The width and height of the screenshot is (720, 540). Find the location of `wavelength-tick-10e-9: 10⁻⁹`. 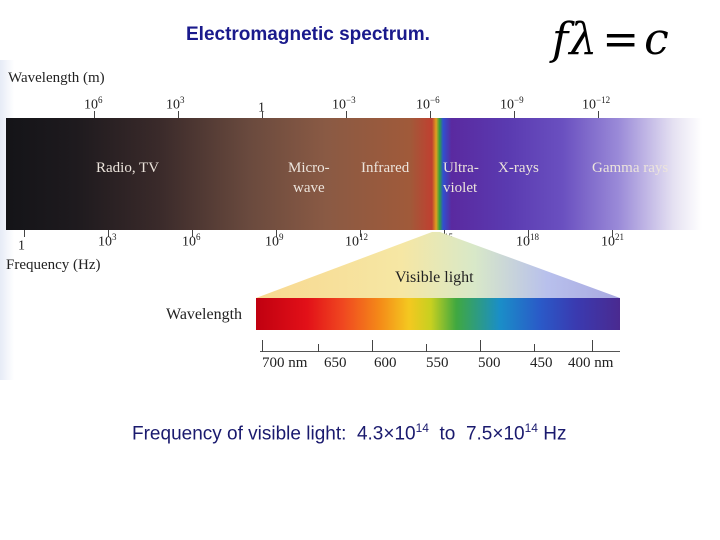

wavelength-tick-10e-9: 10⁻⁹ is located at coordinates (512, 104).